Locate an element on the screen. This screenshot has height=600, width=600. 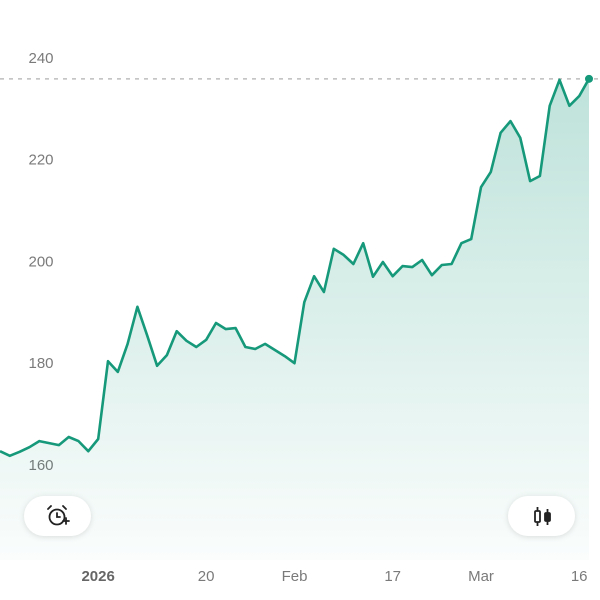
x-tick-label: 2026 is located at coordinates (97, 576).